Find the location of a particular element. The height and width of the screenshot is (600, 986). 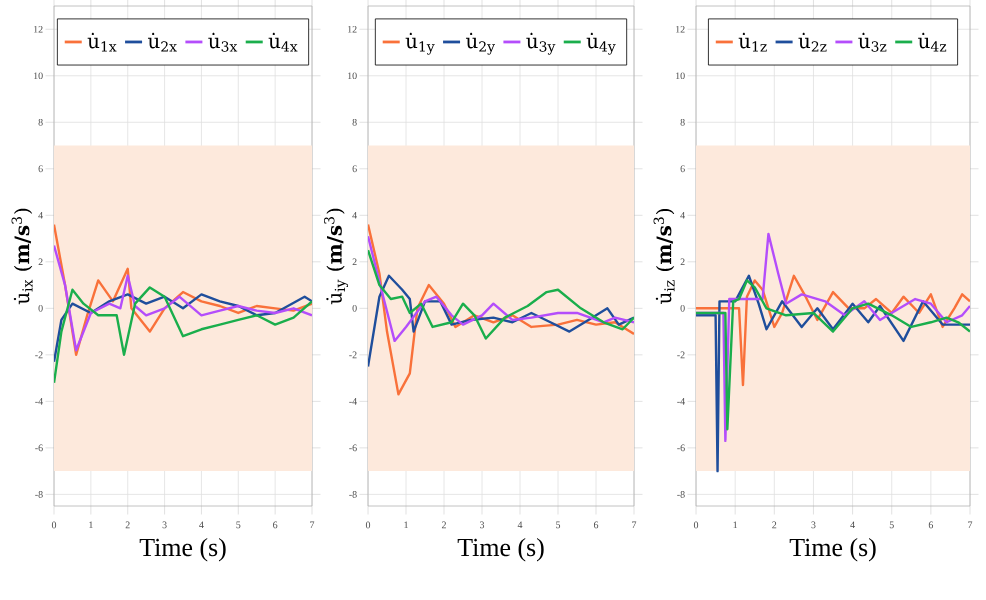

y-axis-title: u̇$_{ix}$ (m/s$^{3}$) is located at coordinates (22, 256).